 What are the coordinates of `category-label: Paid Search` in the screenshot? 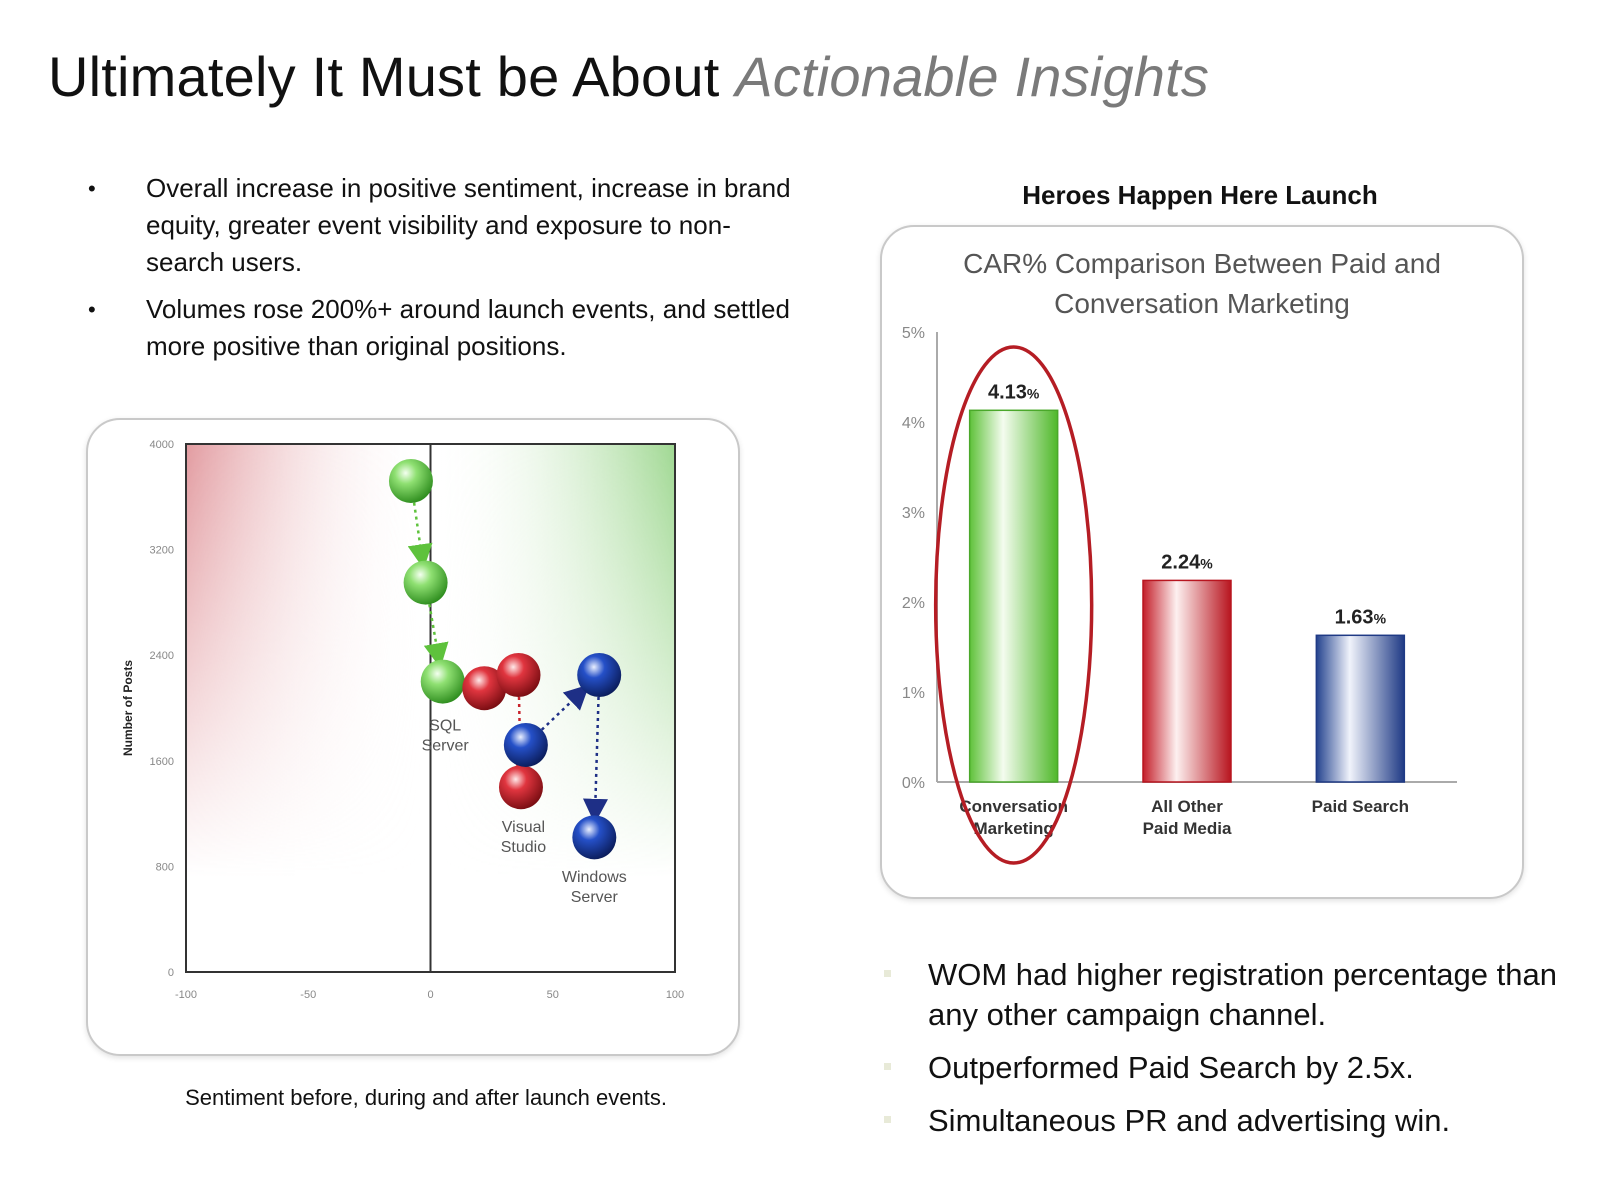 It's located at (1360, 806).